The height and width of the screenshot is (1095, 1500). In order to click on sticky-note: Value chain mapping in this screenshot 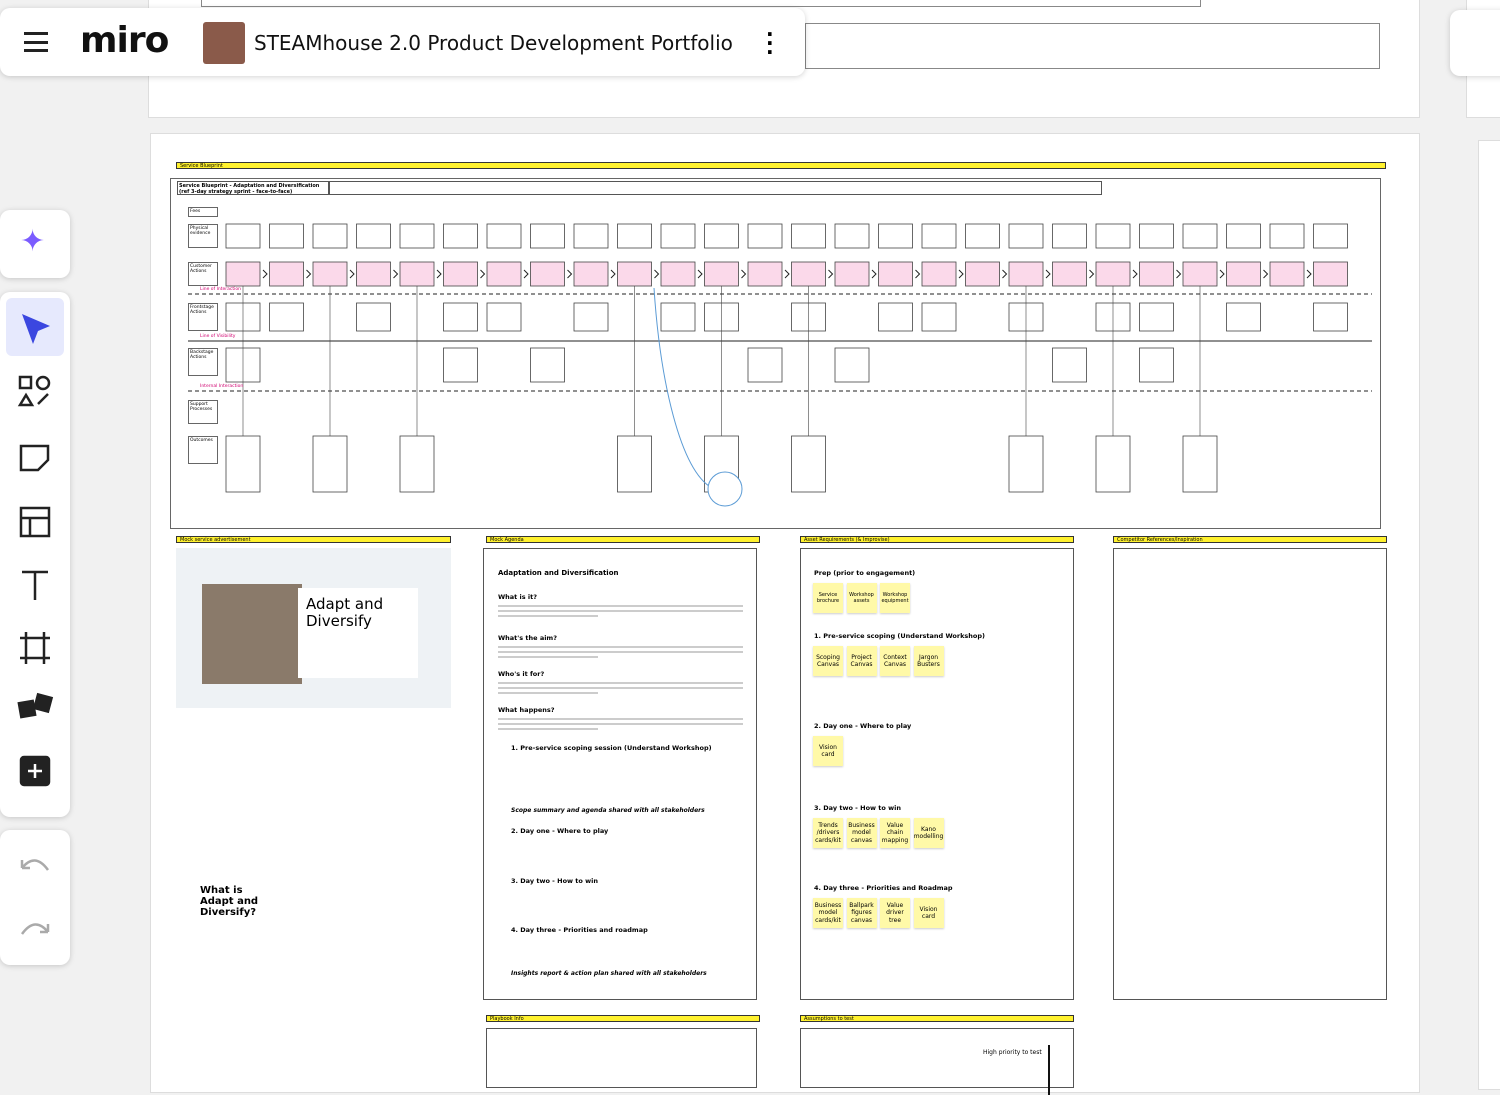, I will do `click(895, 833)`.